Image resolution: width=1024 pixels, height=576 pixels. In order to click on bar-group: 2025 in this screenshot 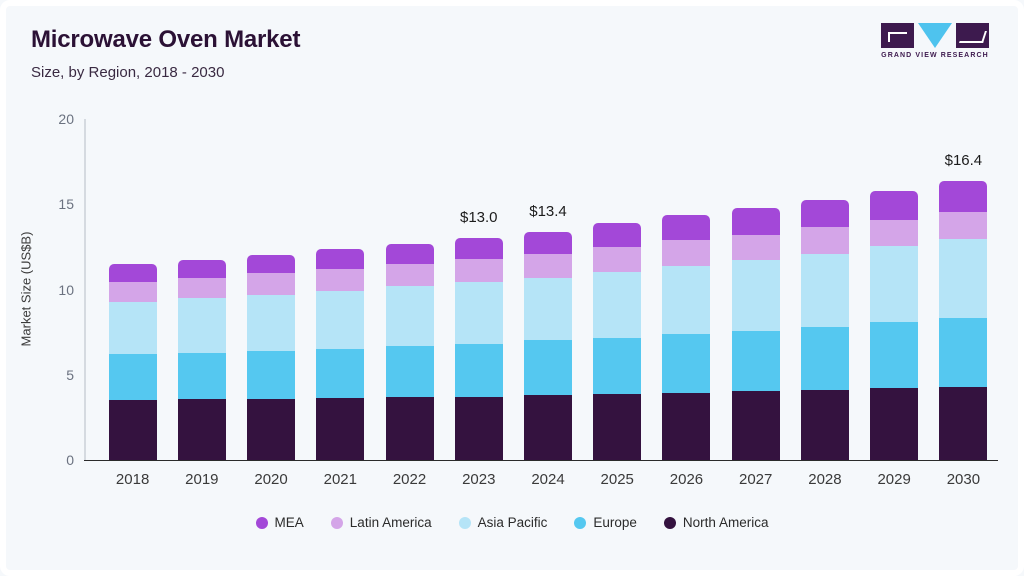, I will do `click(617, 303)`.